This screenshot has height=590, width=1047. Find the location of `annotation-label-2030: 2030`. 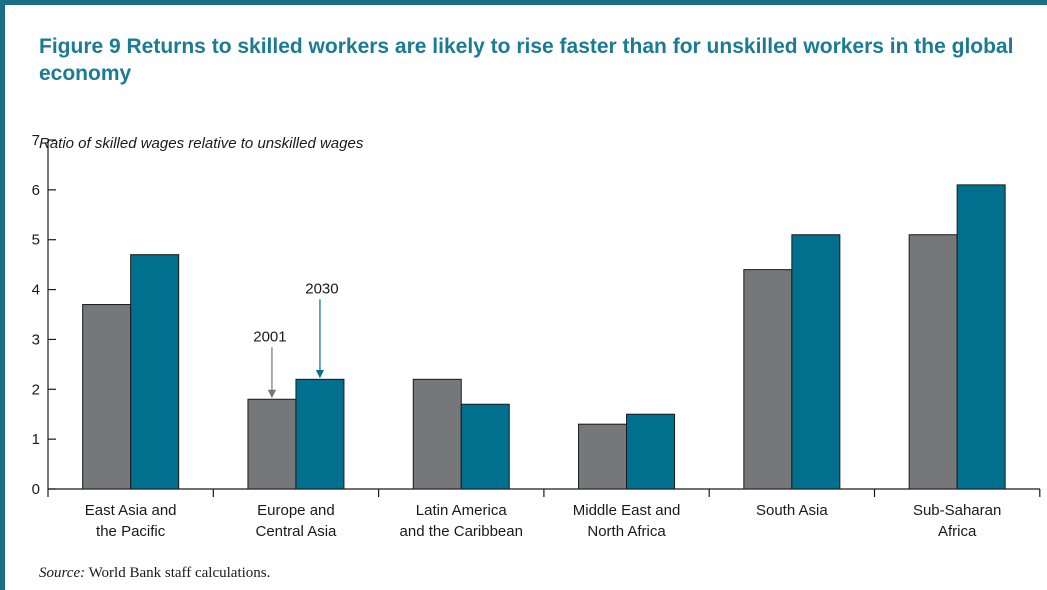

annotation-label-2030: 2030 is located at coordinates (321, 288).